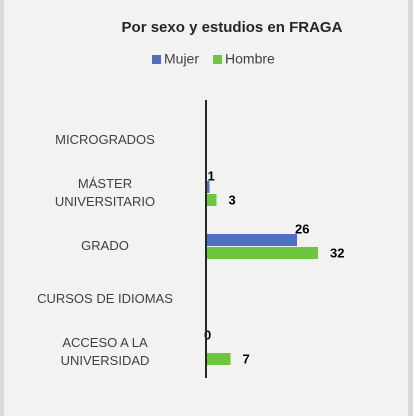 This screenshot has width=413, height=416. I want to click on value-label: 7, so click(246, 358).